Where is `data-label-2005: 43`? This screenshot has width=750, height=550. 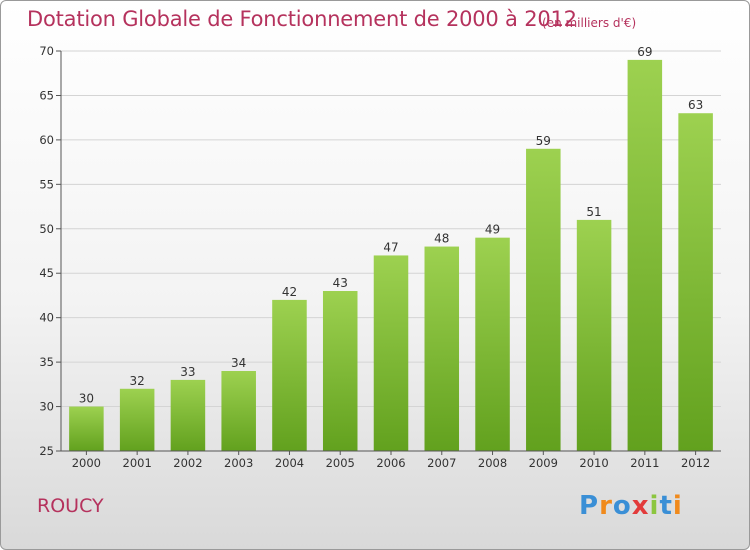
data-label-2005: 43 is located at coordinates (340, 283).